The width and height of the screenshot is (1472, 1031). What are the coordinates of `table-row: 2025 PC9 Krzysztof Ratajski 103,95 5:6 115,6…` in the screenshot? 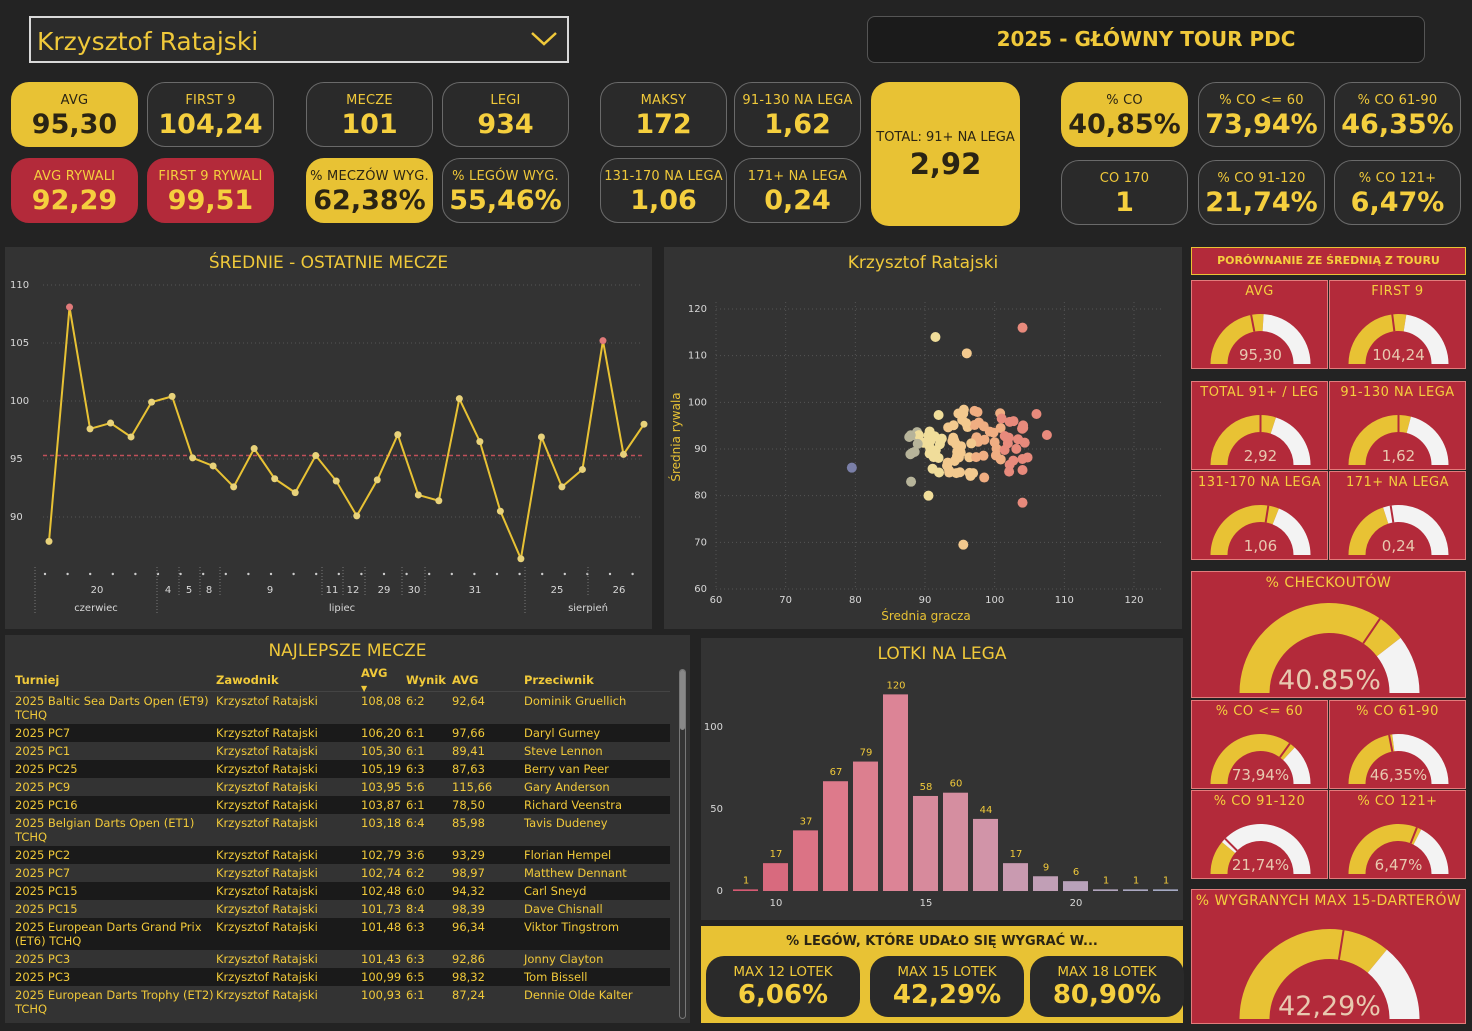 It's located at (340, 787).